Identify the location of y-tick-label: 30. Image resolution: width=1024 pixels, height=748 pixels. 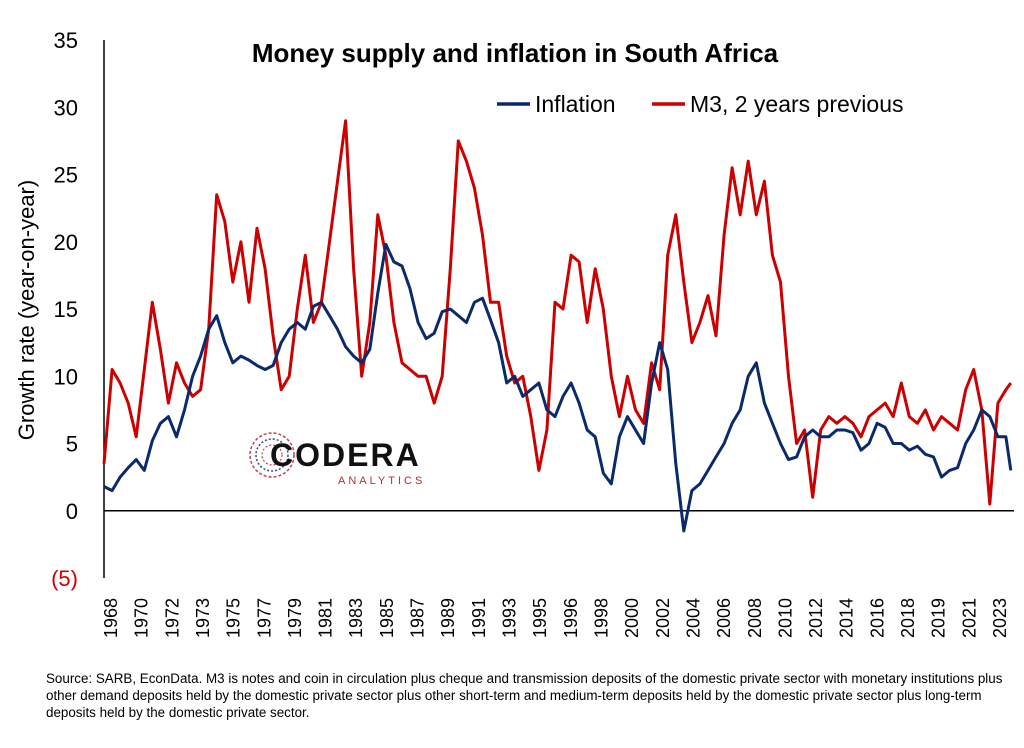
(66, 107).